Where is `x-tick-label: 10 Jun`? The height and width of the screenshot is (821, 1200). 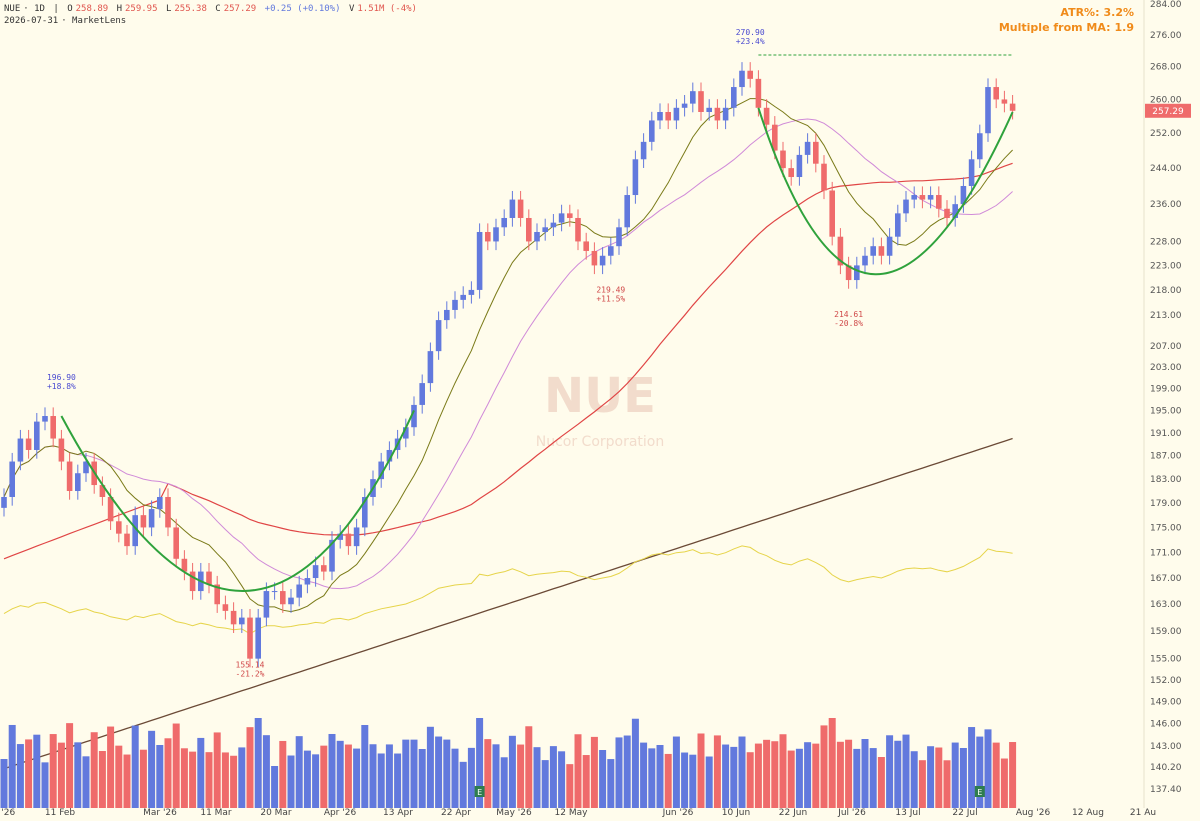
x-tick-label: 10 Jun is located at coordinates (736, 813).